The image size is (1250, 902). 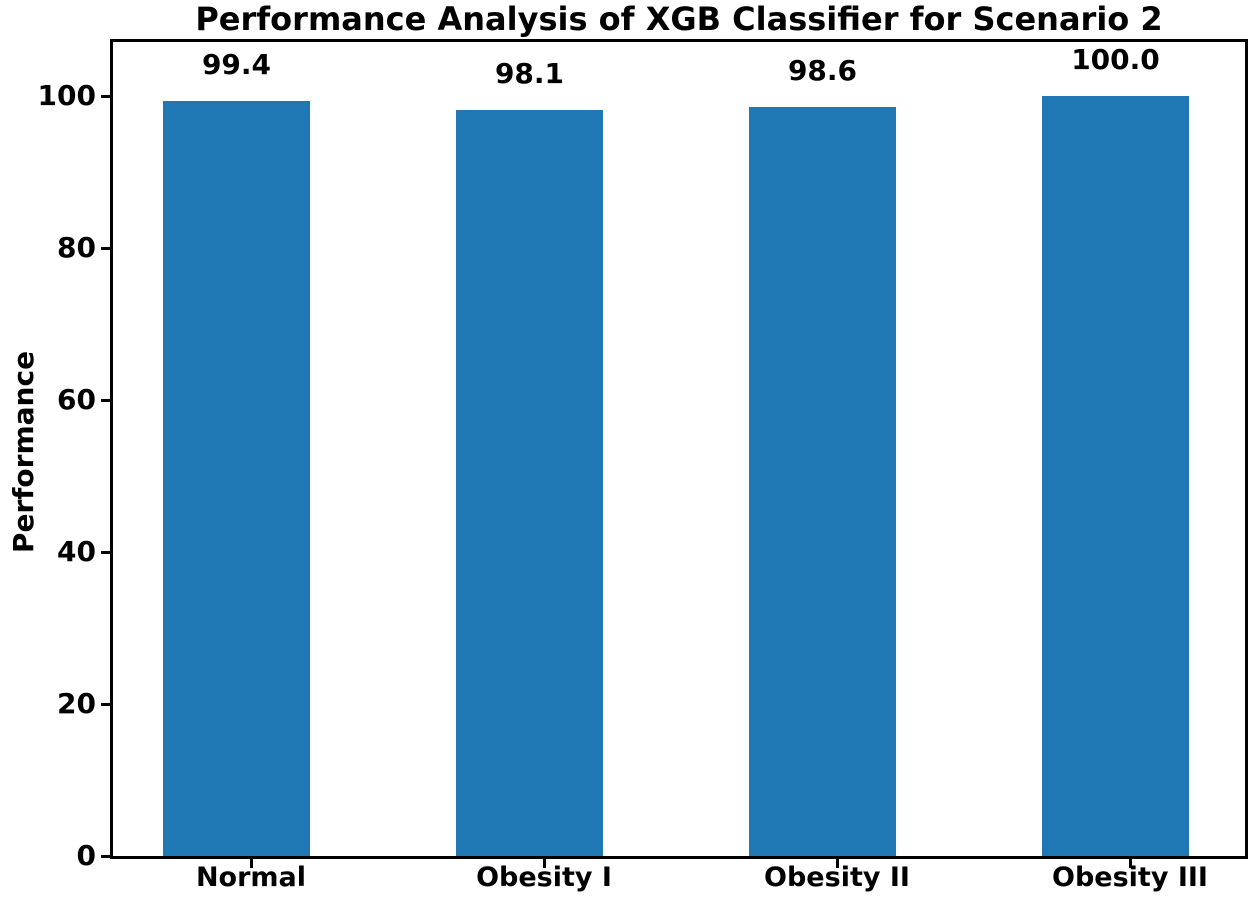 What do you see at coordinates (837, 877) in the screenshot?
I see `x-tick-label-obesity-ii: Obesity II` at bounding box center [837, 877].